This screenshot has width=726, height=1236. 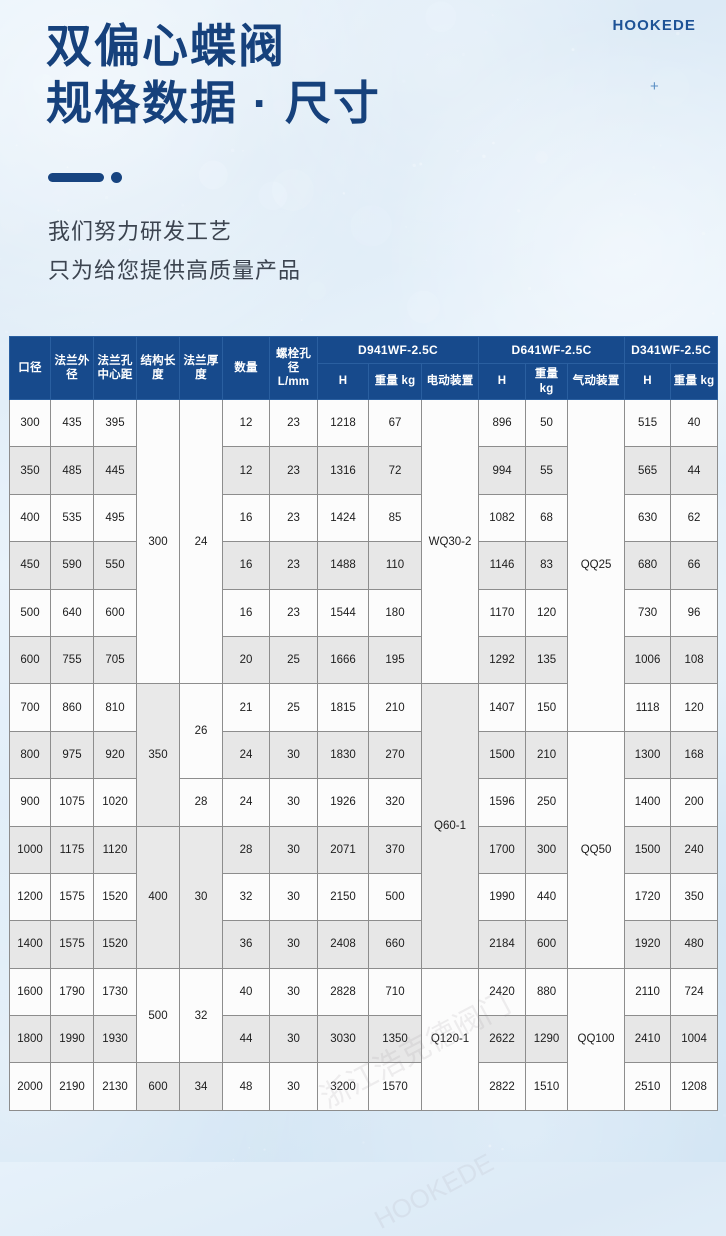 I want to click on cell-d641-weight: 55, so click(x=547, y=470).